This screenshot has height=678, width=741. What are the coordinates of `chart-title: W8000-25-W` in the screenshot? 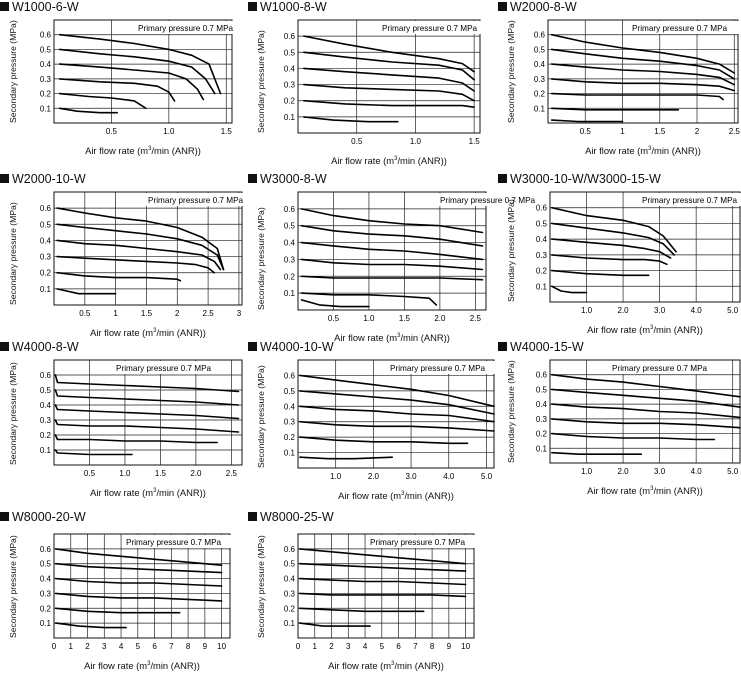 It's located at (291, 517).